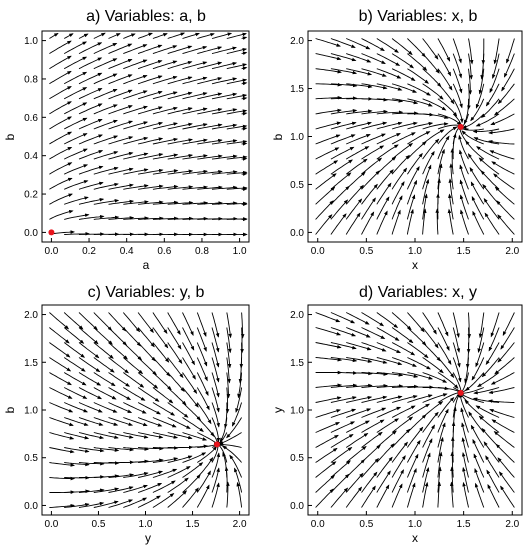  I want to click on ytick-label-b-0: 0.0, so click(297, 233).